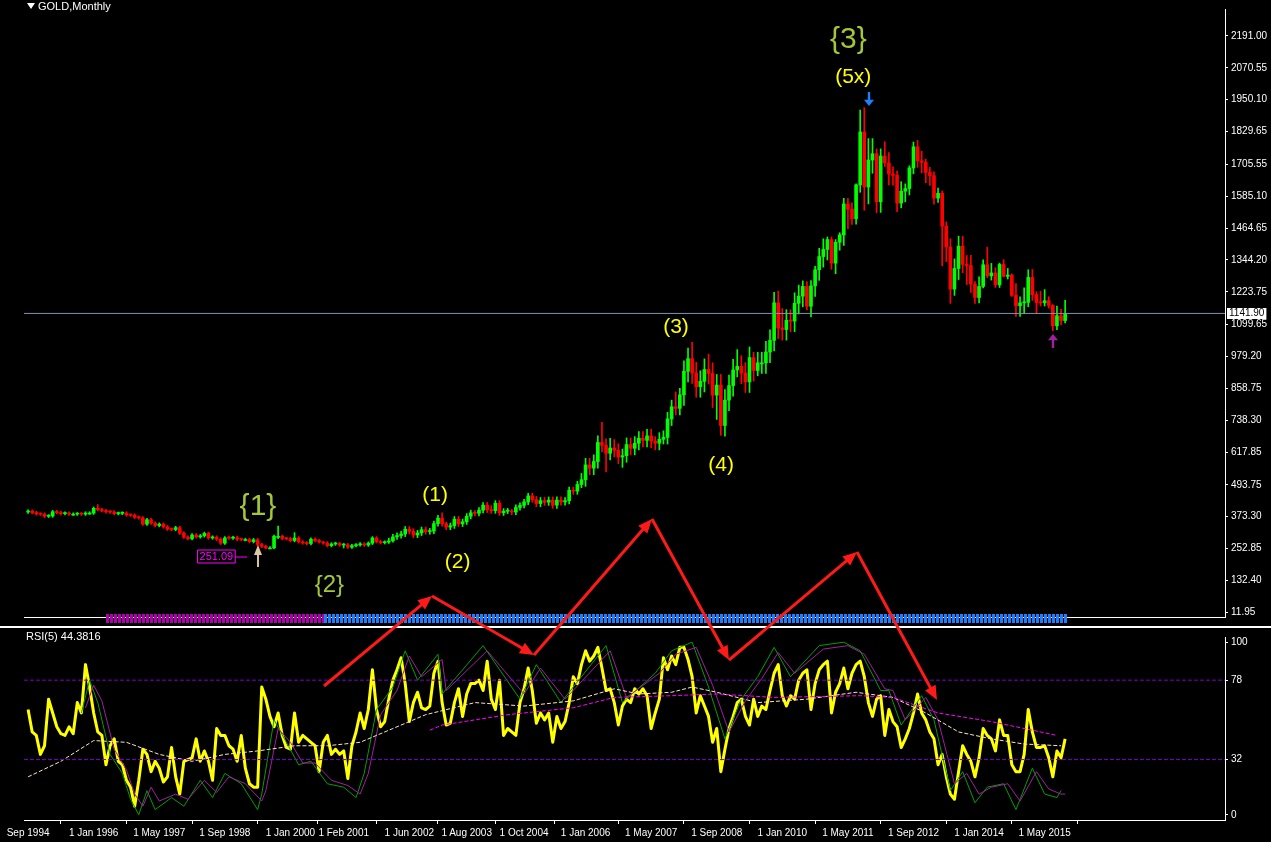 The image size is (1271, 842). What do you see at coordinates (1249, 324) in the screenshot?
I see `y-tick-label: 1099.65` at bounding box center [1249, 324].